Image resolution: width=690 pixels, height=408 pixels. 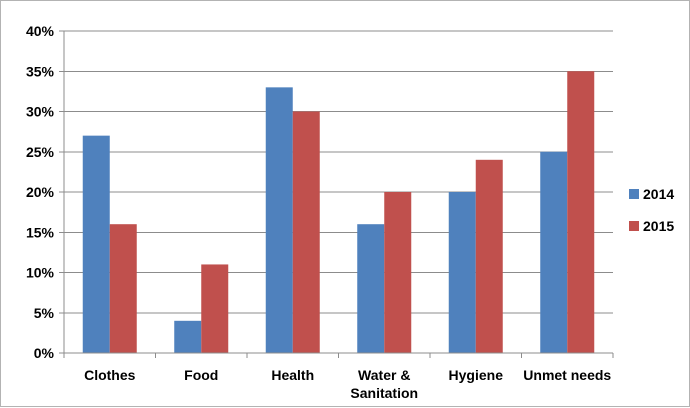 I want to click on y-axis-tick-labels: 0% 5% 10% 15% 20% 25% 30% 35% 40%, so click(x=40, y=192).